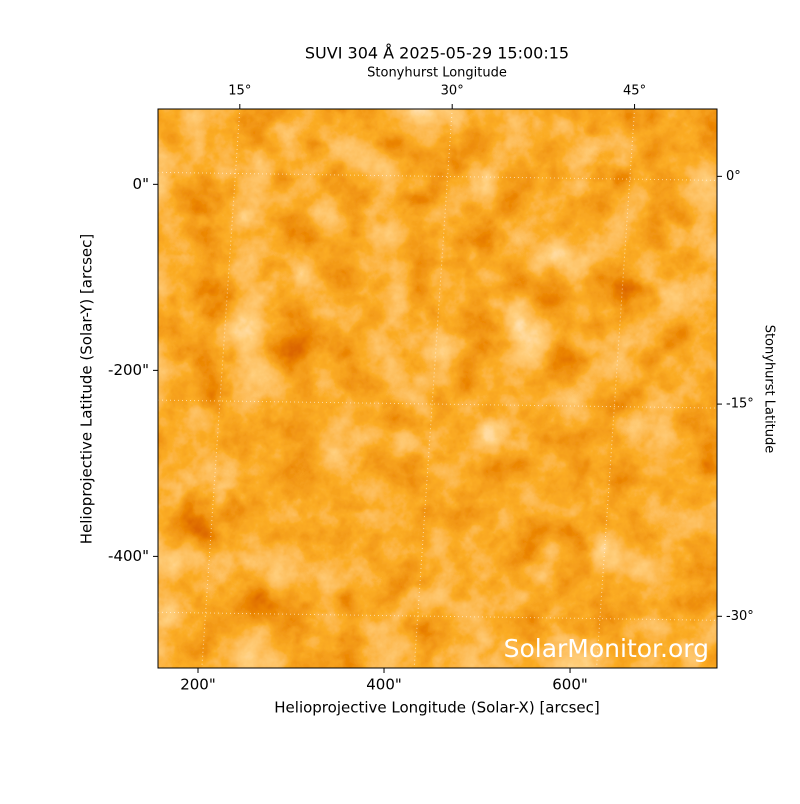 The height and width of the screenshot is (804, 800). I want to click on x2-tick-label: 30°, so click(452, 91).